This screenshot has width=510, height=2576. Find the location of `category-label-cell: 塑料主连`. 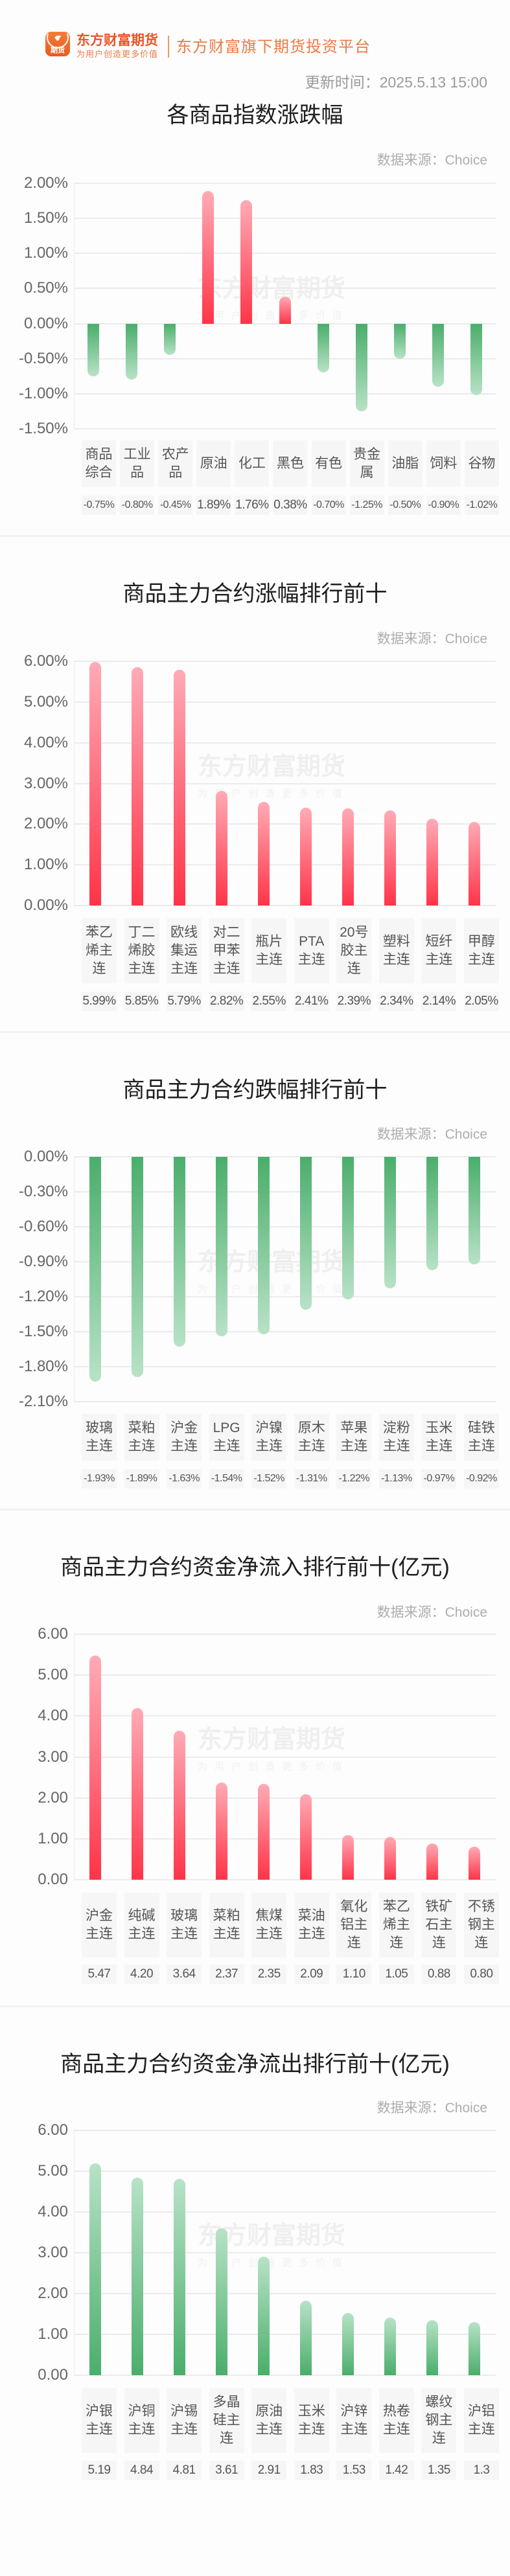

category-label-cell: 塑料主连 is located at coordinates (396, 950).